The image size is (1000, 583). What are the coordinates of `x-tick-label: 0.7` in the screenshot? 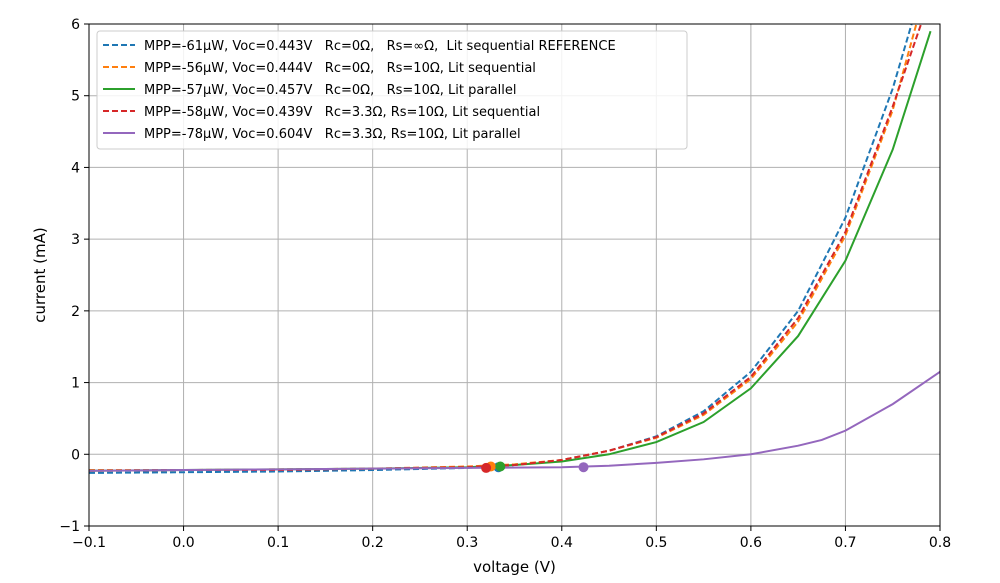 It's located at (845, 543).